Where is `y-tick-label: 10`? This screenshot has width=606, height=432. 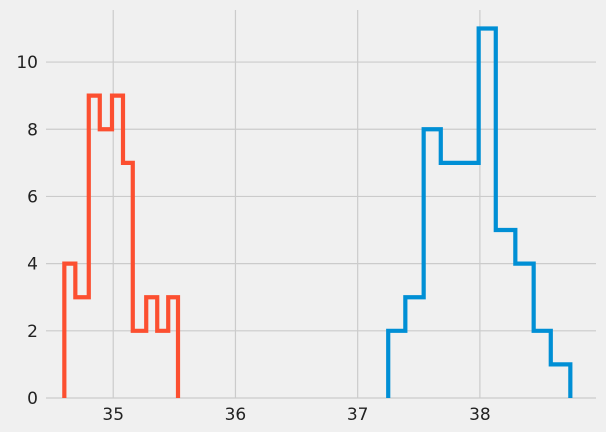 y-tick-label: 10 is located at coordinates (27, 63).